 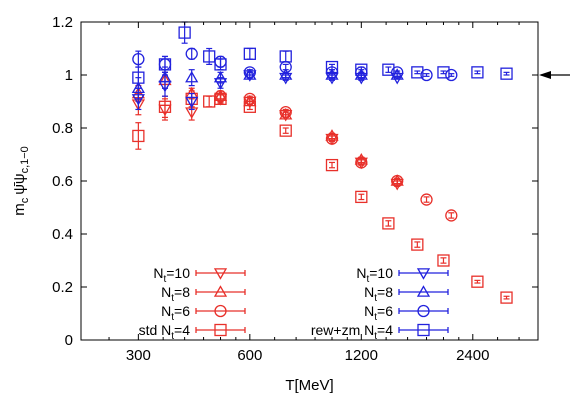 I want to click on x-tick-label: 1200, so click(x=361, y=355).